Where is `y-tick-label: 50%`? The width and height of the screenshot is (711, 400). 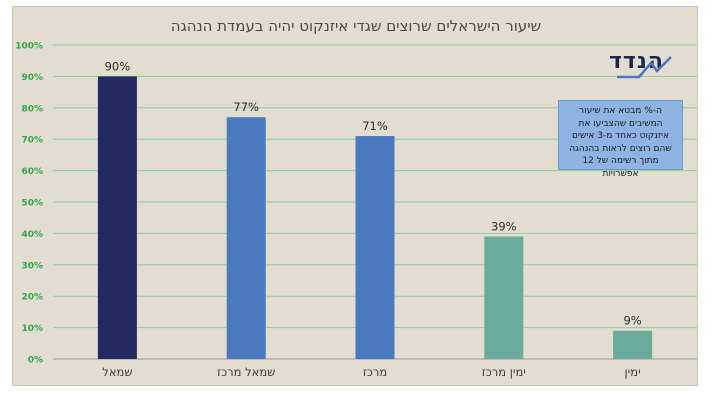
y-tick-label: 50% is located at coordinates (32, 204).